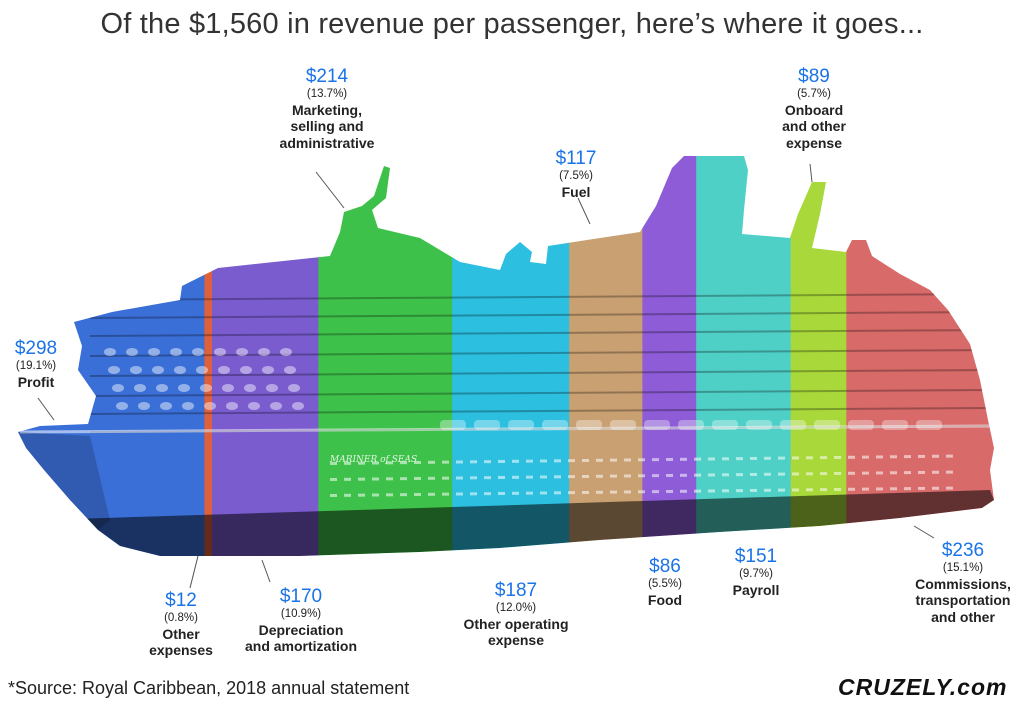  I want to click on label-fuel: $117 (7.5%) Fuel, so click(576, 174).